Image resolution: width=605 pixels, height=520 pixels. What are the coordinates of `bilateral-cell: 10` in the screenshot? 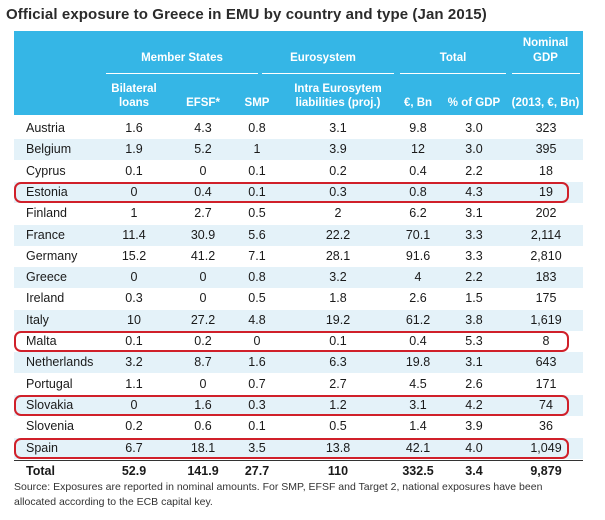 It's located at (134, 319).